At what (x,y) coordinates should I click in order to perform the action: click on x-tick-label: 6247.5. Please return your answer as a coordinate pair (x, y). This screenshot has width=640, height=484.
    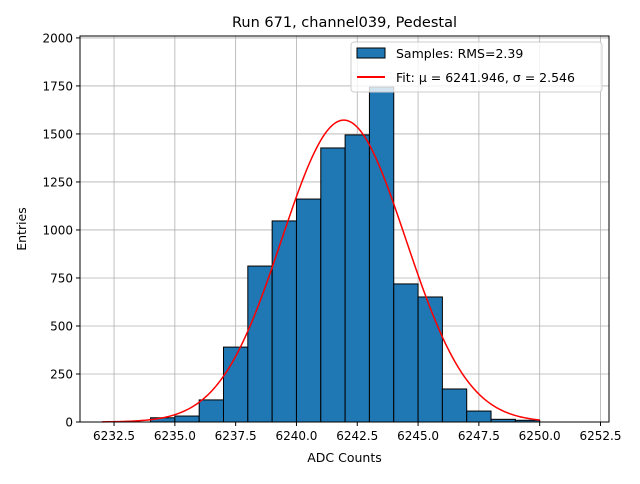
    Looking at the image, I should click on (479, 436).